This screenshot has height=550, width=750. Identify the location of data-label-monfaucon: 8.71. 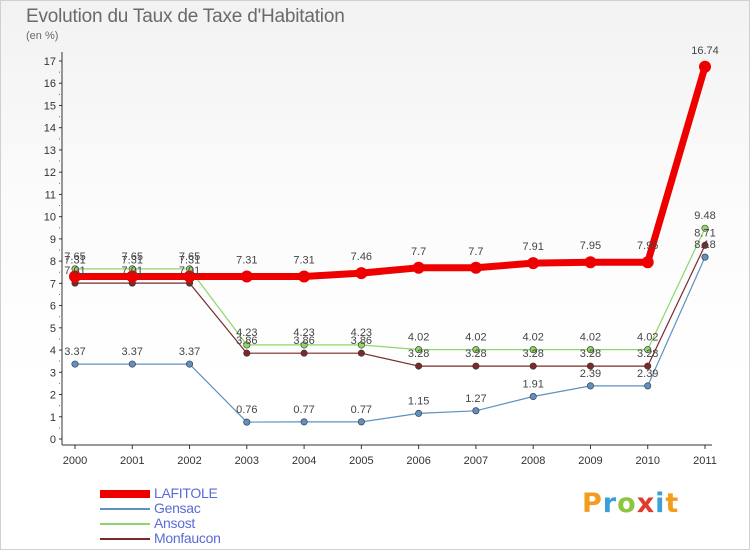
(704, 233).